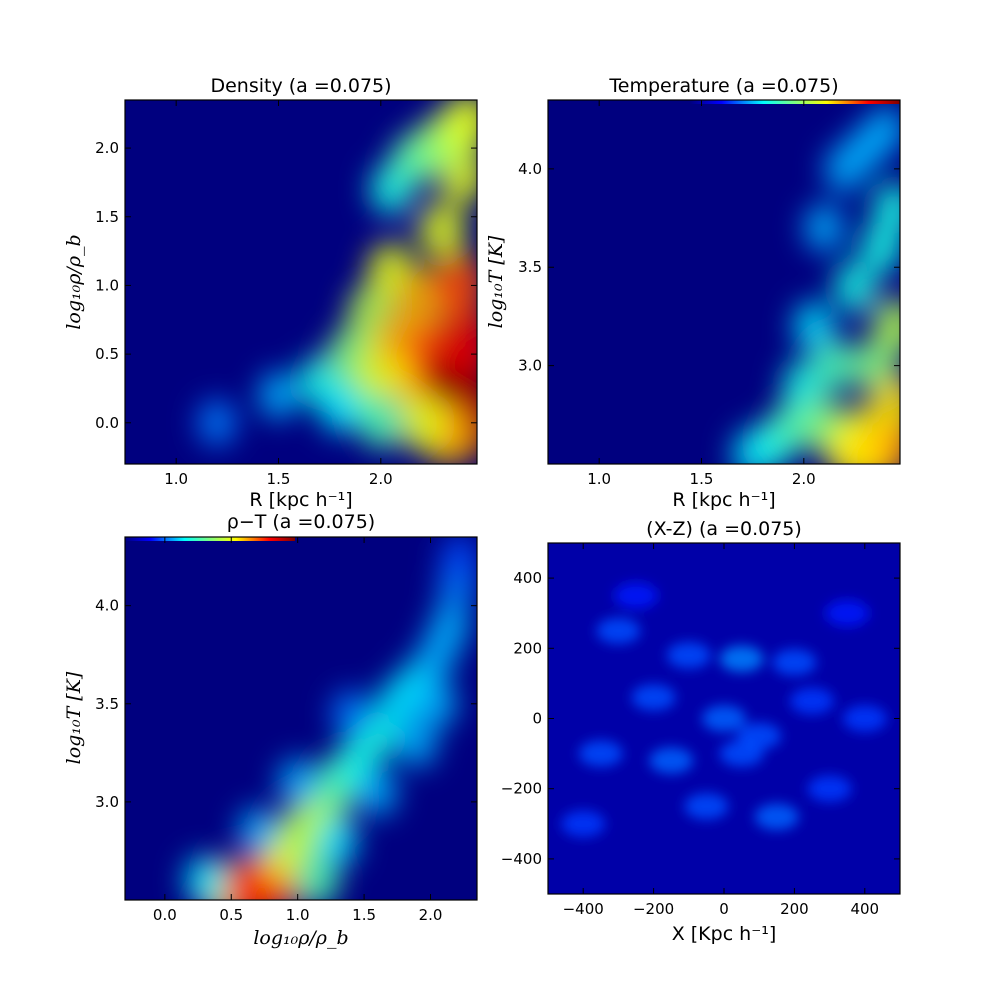 This screenshot has height=1000, width=1000. What do you see at coordinates (165, 915) in the screenshot?
I see `x-tick-label: 0.0` at bounding box center [165, 915].